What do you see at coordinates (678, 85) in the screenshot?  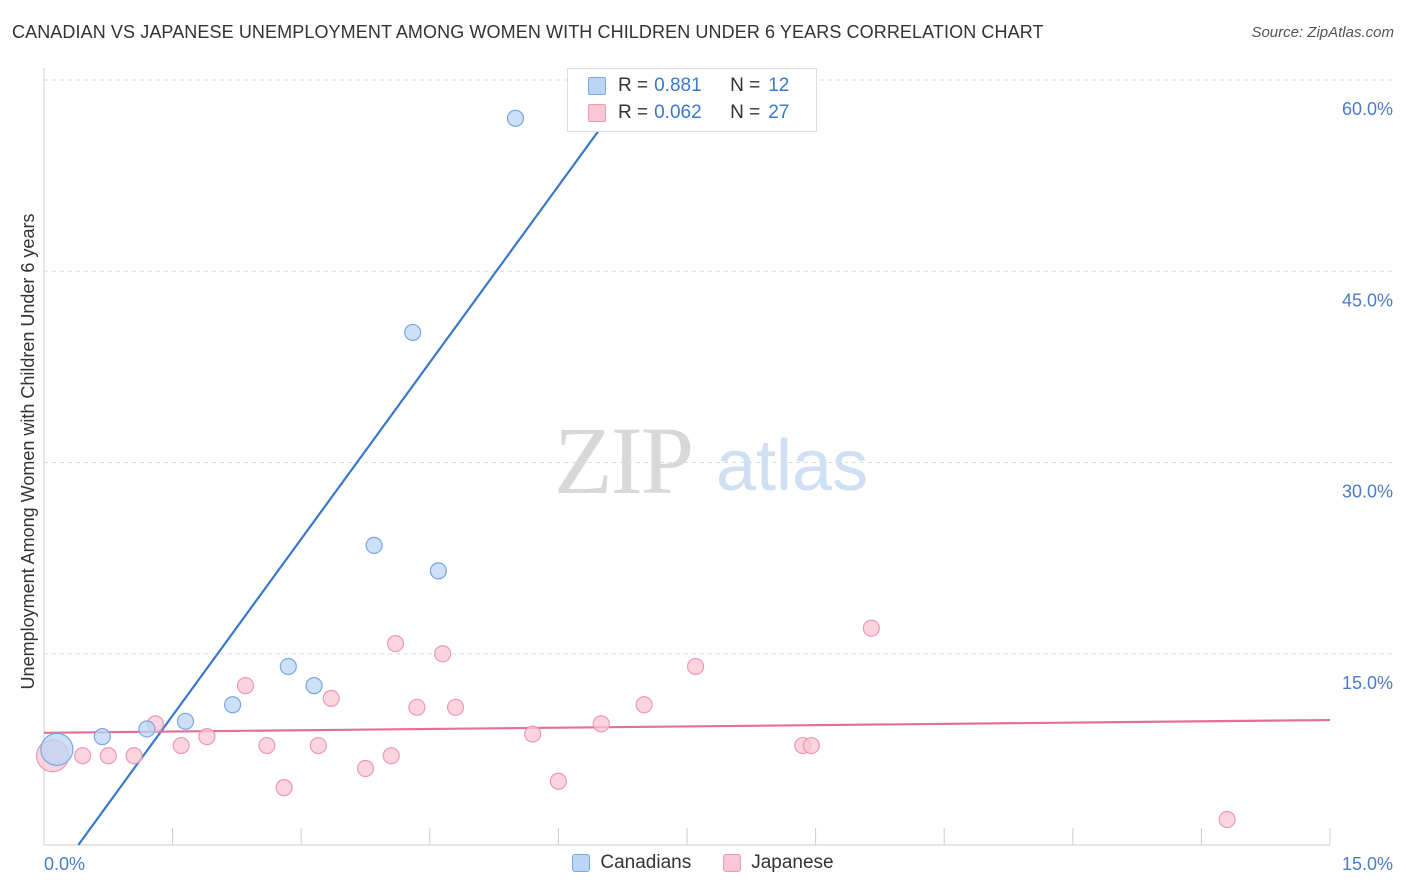 I see `legend-r-value: 0.881` at bounding box center [678, 85].